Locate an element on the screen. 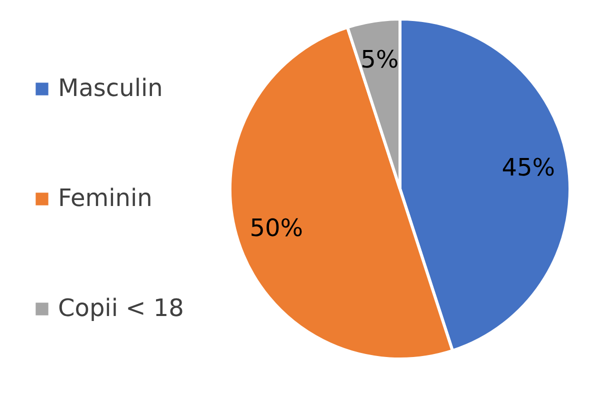 The width and height of the screenshot is (610, 401). data-label: 45% is located at coordinates (529, 168).